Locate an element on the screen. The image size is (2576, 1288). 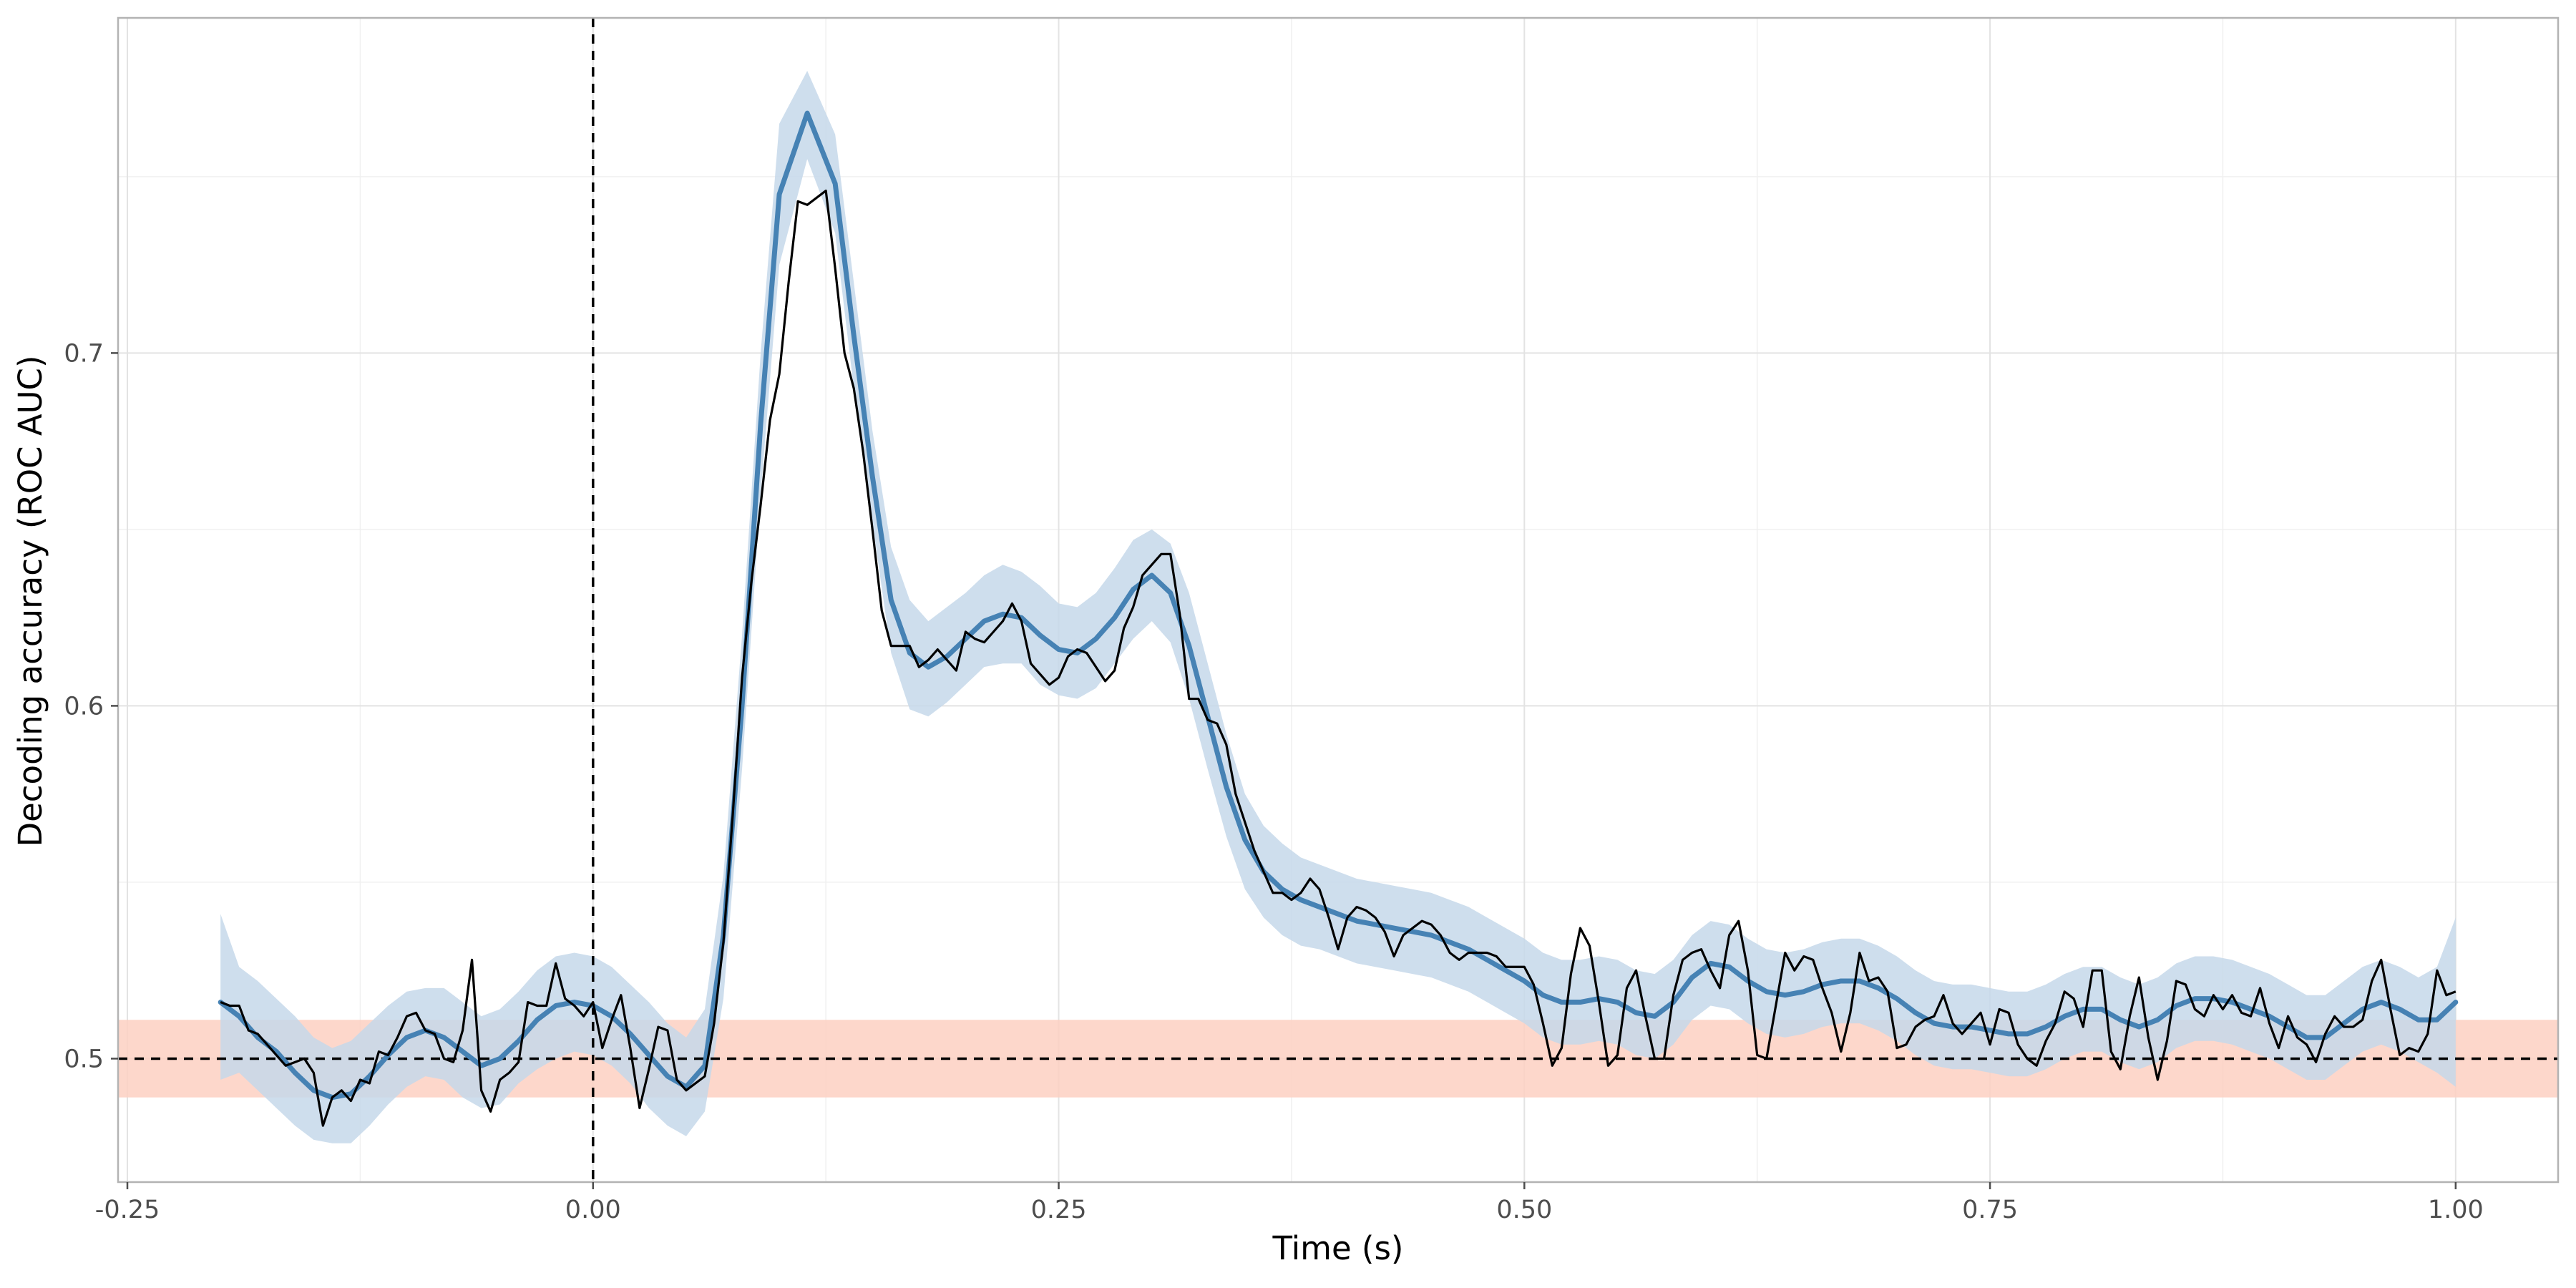
y-tick-label: 0.7 is located at coordinates (84, 353).